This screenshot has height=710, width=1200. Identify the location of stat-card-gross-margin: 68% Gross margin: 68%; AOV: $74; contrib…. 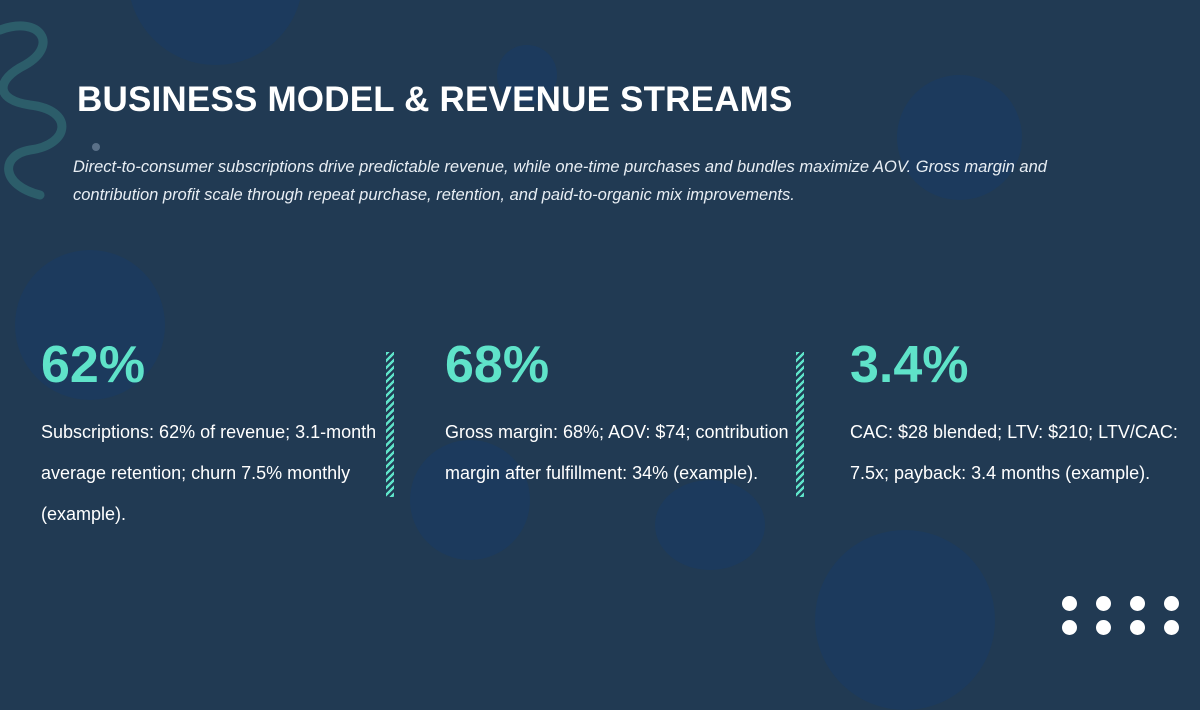
(620, 414).